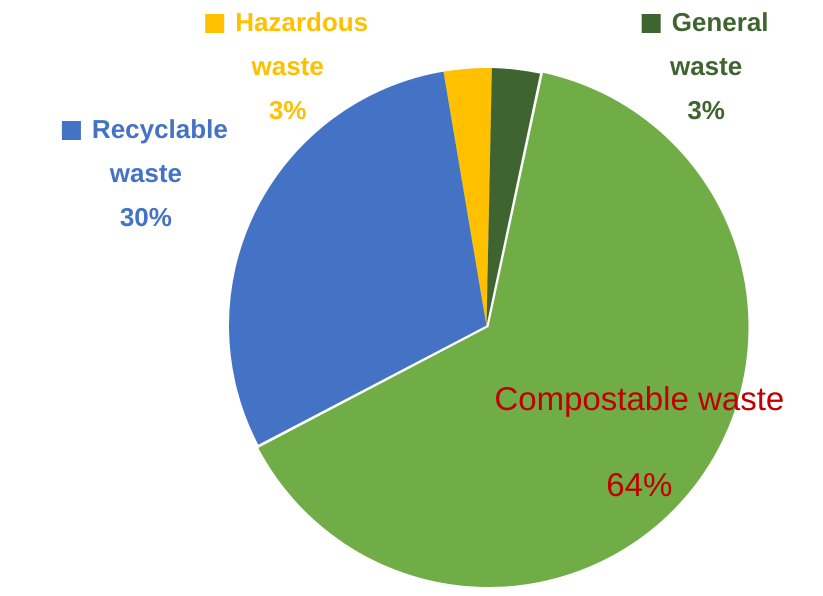 Image resolution: width=823 pixels, height=596 pixels. What do you see at coordinates (718, 44) in the screenshot?
I see `legend-label: General waste` at bounding box center [718, 44].